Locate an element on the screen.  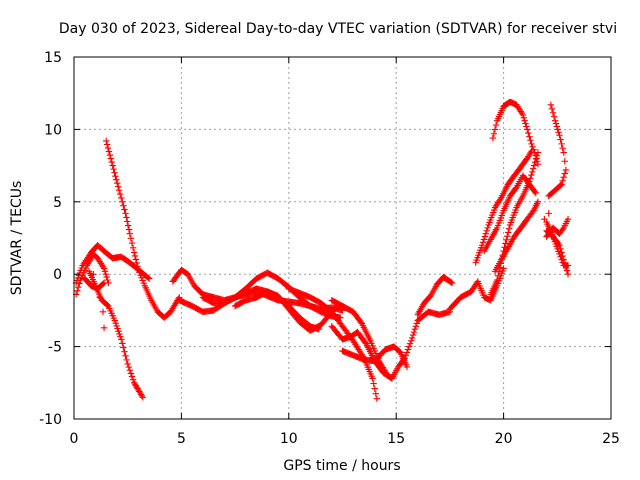
x-tick-label: 5 is located at coordinates (181, 439).